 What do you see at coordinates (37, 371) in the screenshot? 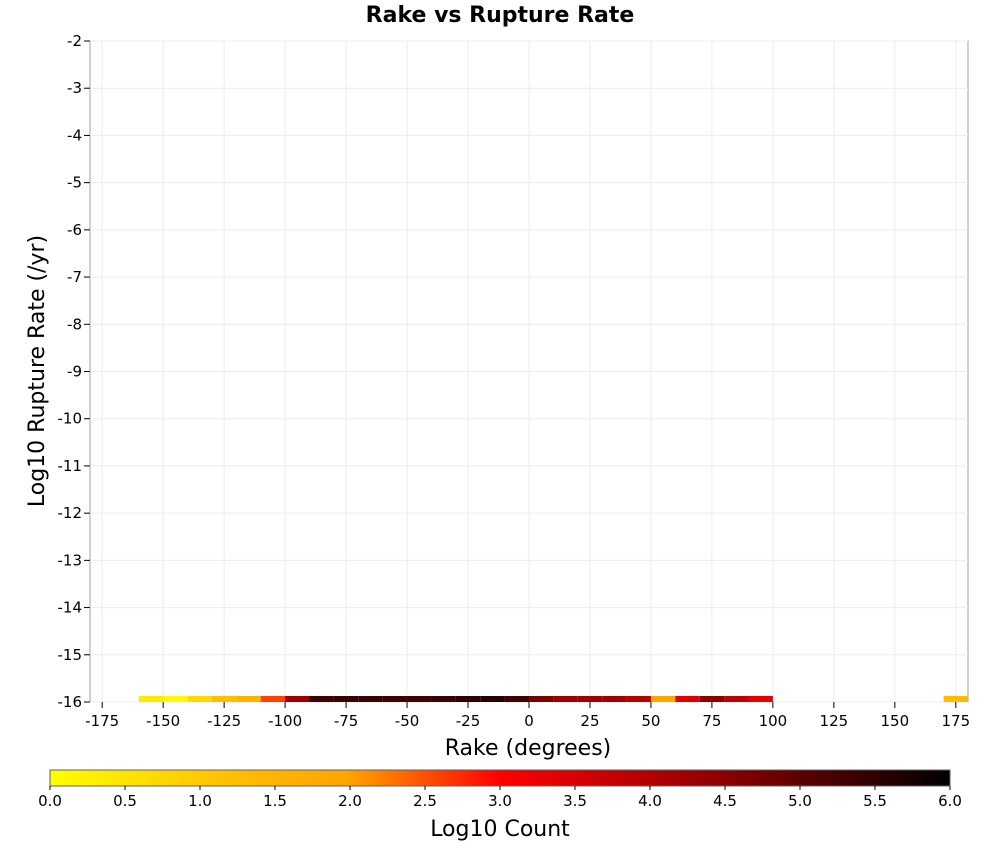
I see `y-axis-title: Log10 Rupture Rate (/yr)` at bounding box center [37, 371].